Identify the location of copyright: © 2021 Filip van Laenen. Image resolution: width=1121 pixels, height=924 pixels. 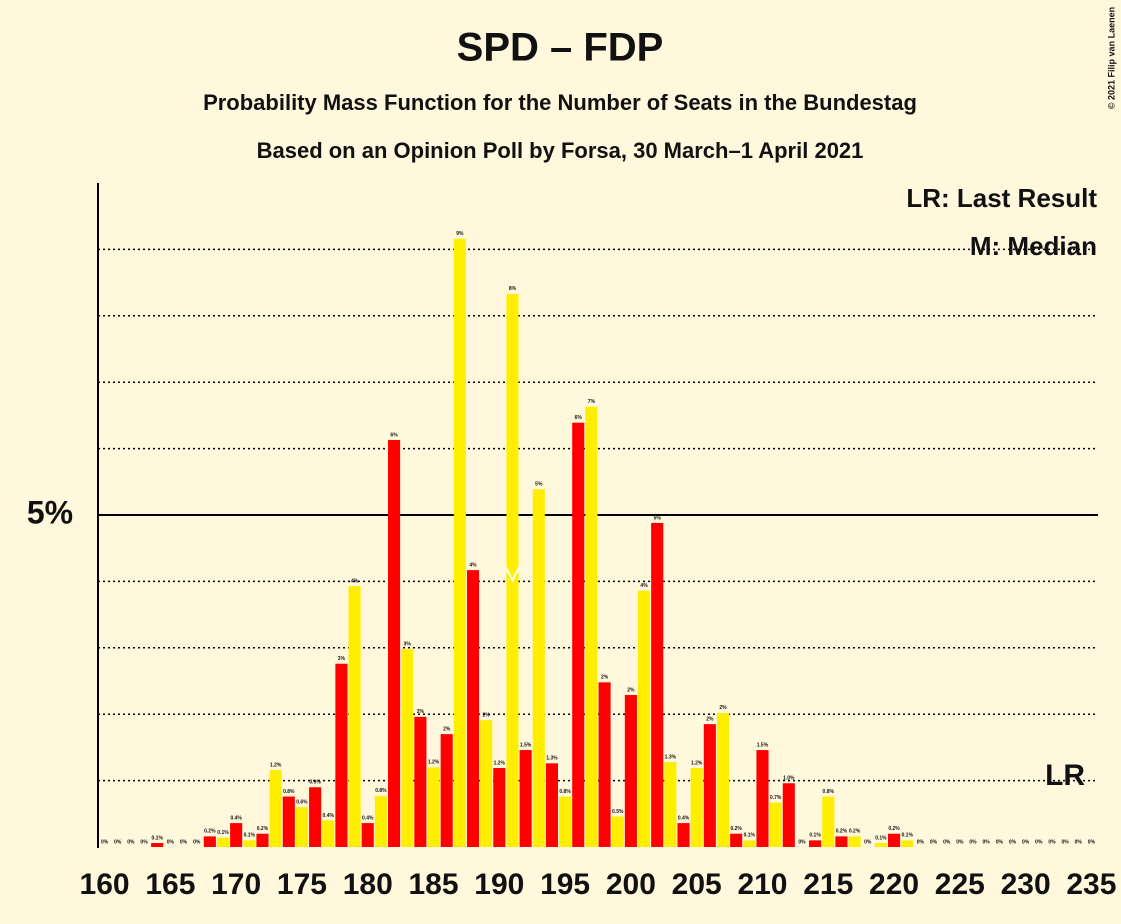
(1111, 58).